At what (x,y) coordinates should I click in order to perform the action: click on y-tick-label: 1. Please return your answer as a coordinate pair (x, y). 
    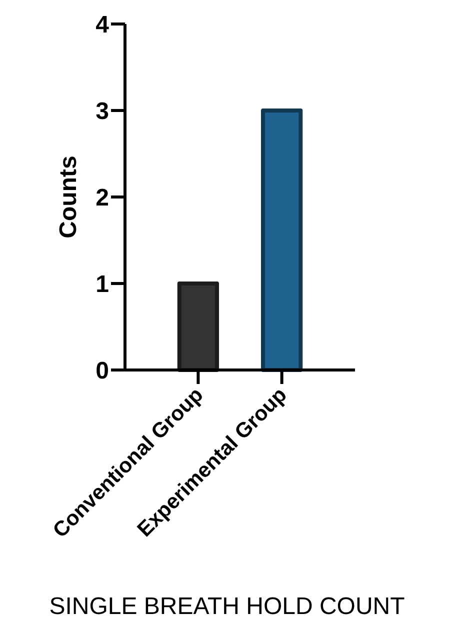
    Looking at the image, I should click on (102, 284).